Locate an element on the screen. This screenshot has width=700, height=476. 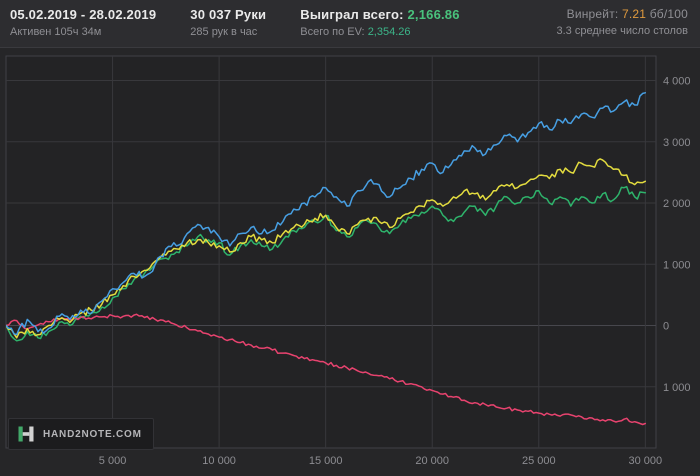
svg-text: 2 000 is located at coordinates (677, 204).